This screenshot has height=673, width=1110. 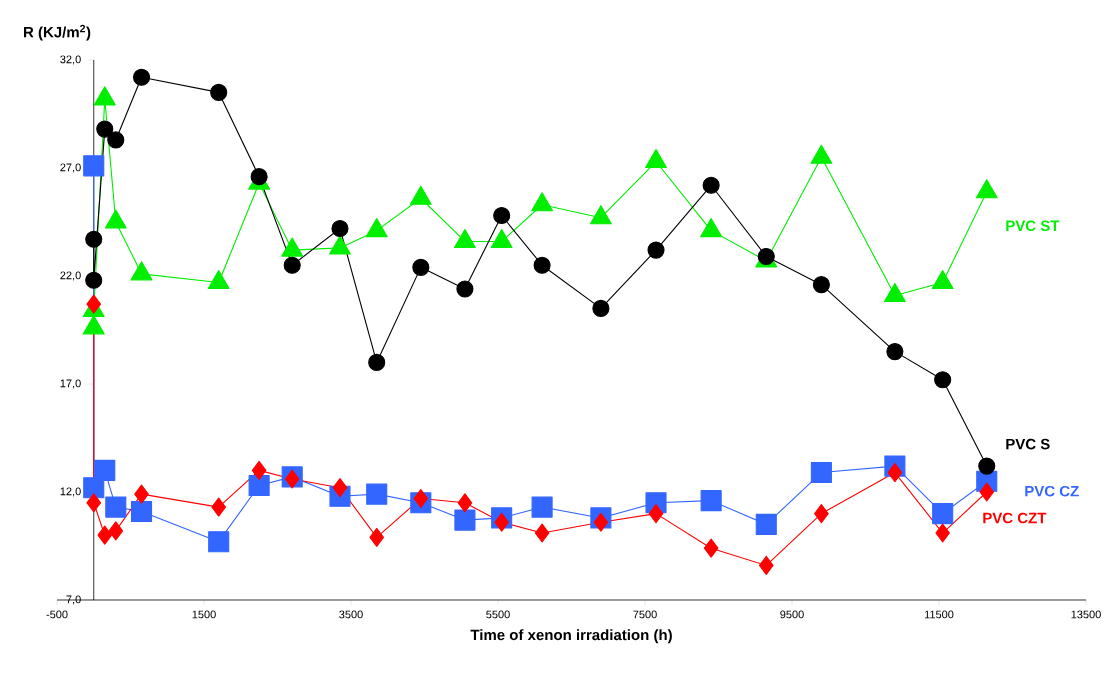 What do you see at coordinates (1033, 226) in the screenshot?
I see `series-label: PVC ST` at bounding box center [1033, 226].